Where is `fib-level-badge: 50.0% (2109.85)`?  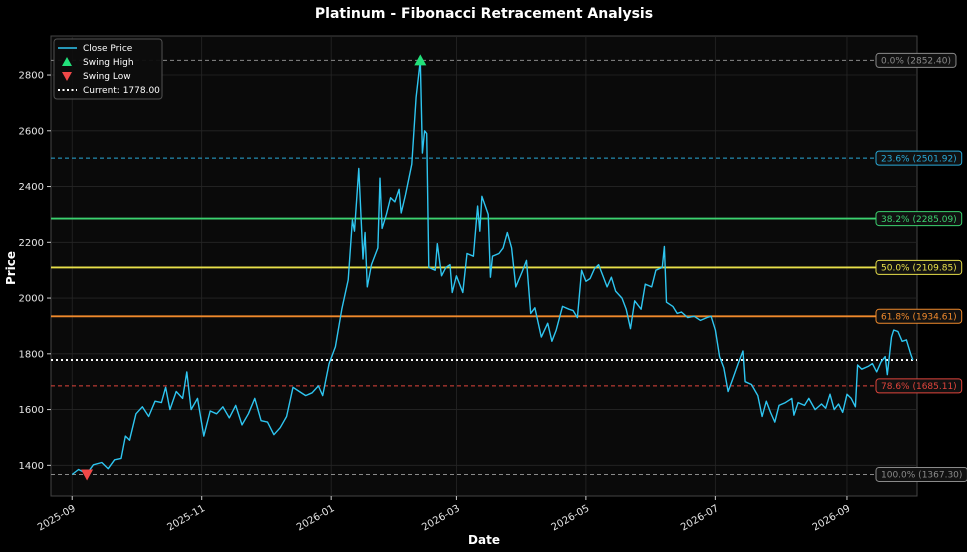
fib-level-badge: 50.0% (2109.85) is located at coordinates (919, 267).